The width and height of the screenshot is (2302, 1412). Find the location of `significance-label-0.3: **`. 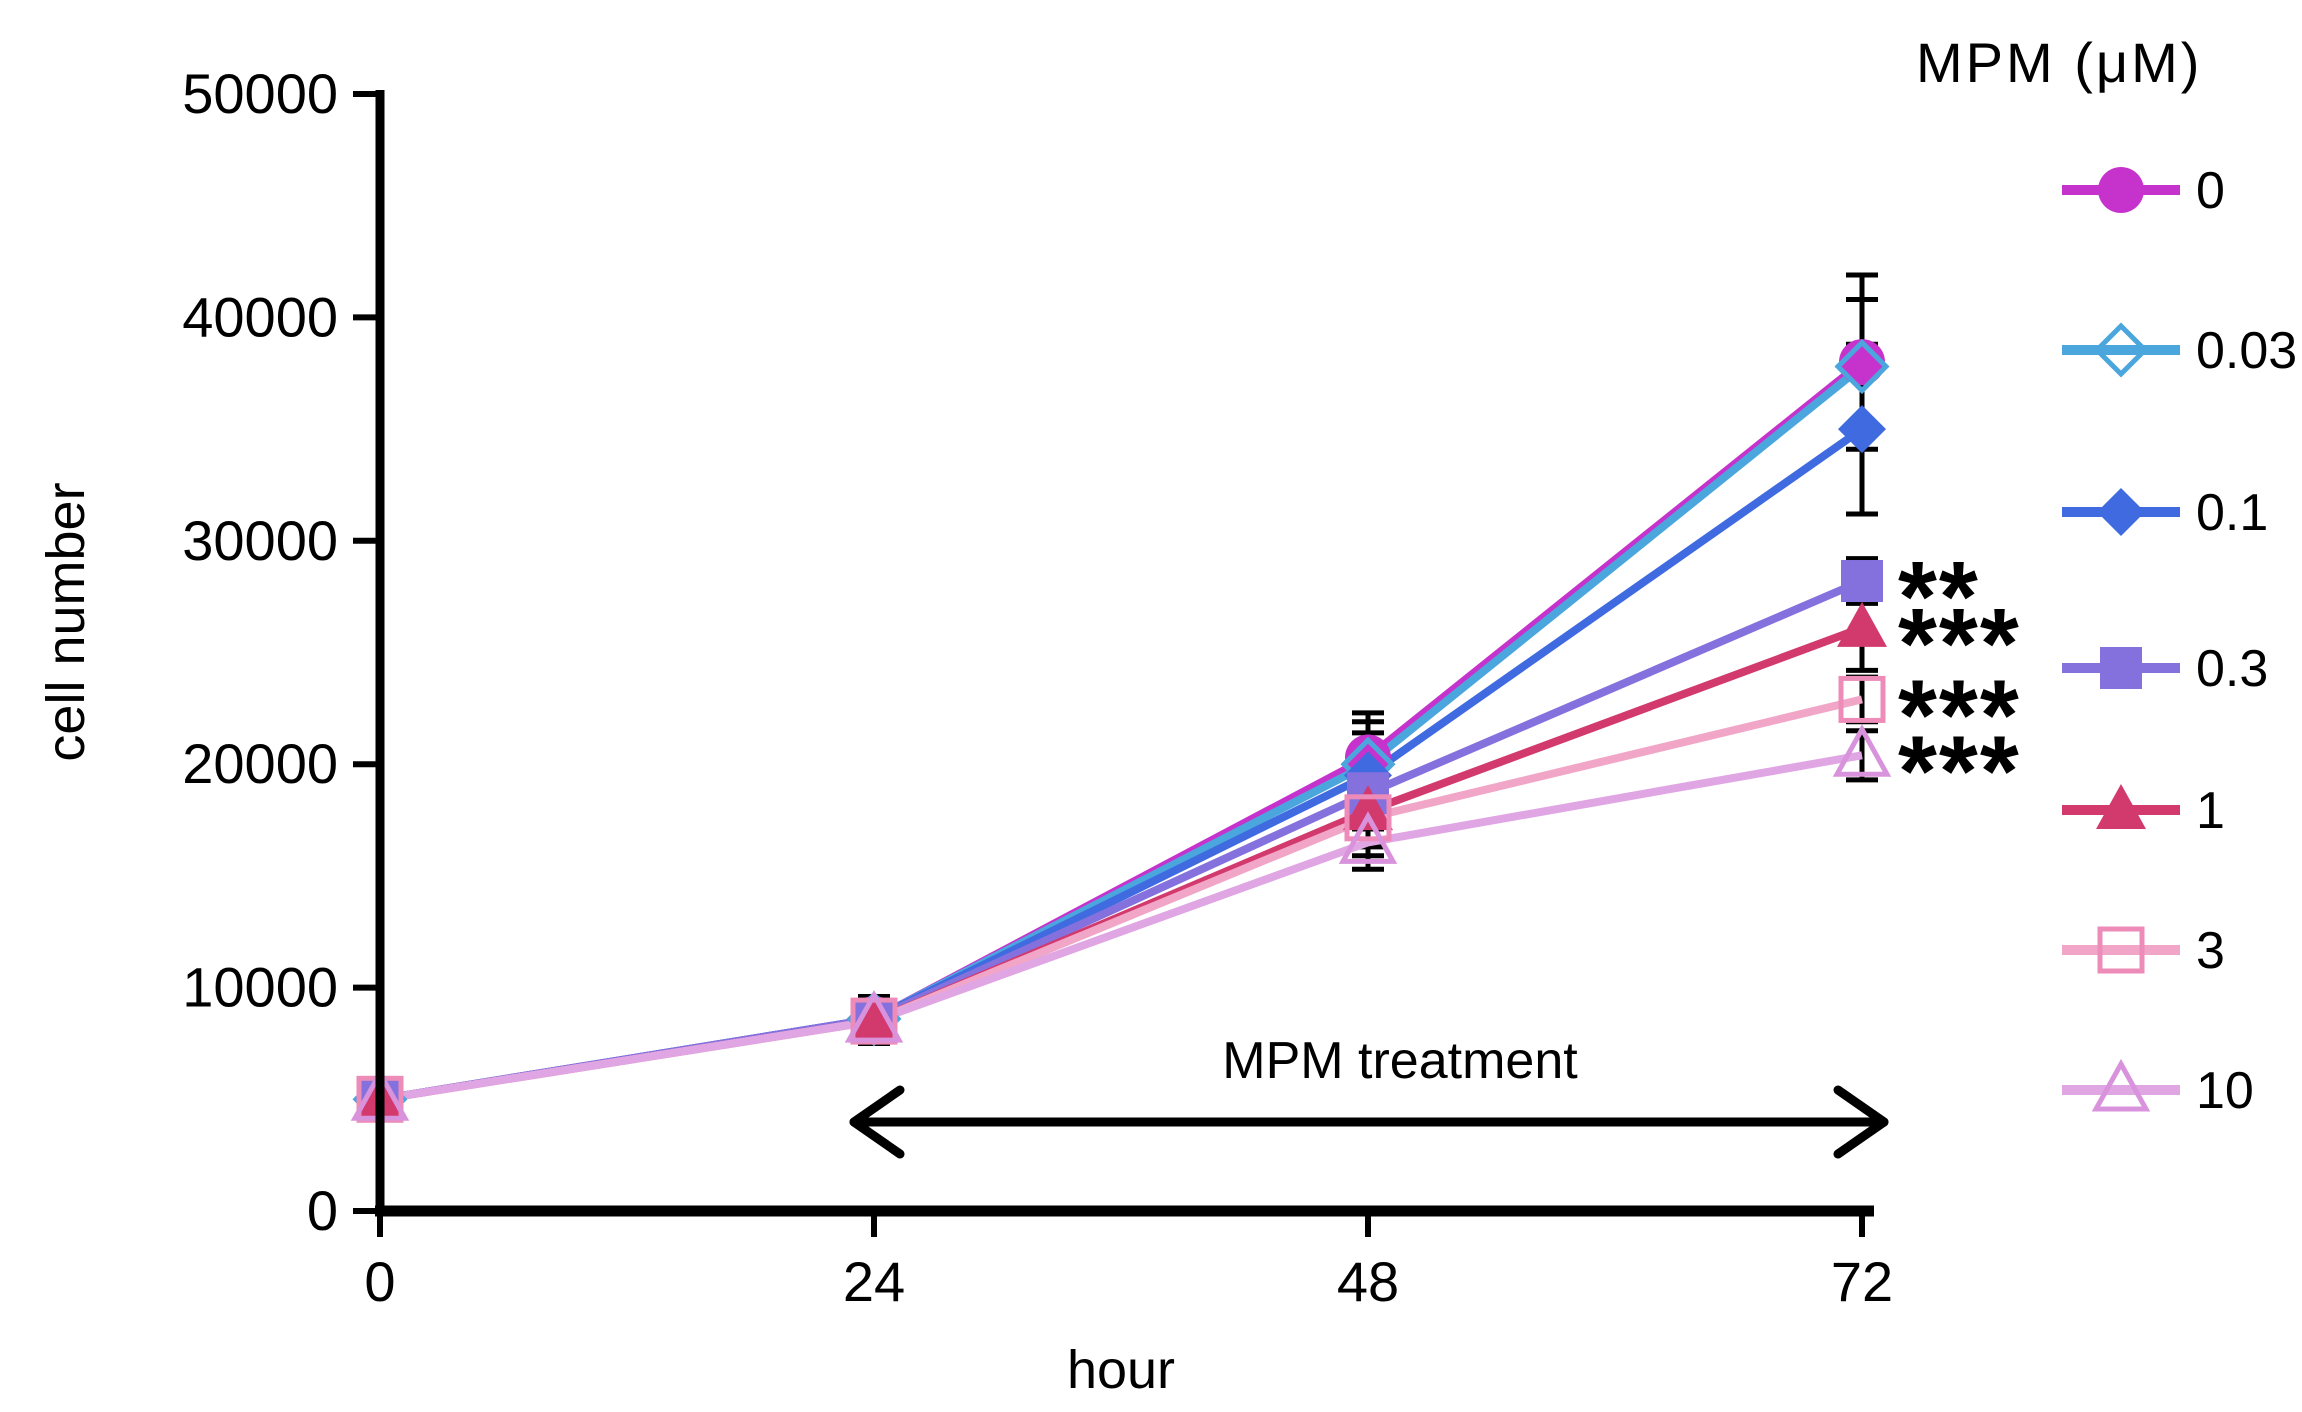

significance-label-0.3: ** is located at coordinates (1939, 597).